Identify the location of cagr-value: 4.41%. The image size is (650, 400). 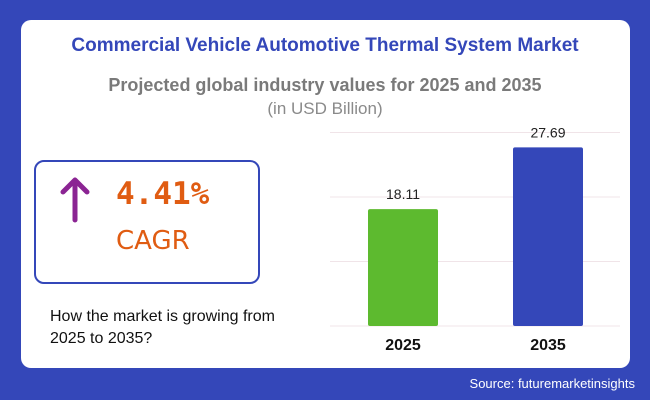
(163, 194).